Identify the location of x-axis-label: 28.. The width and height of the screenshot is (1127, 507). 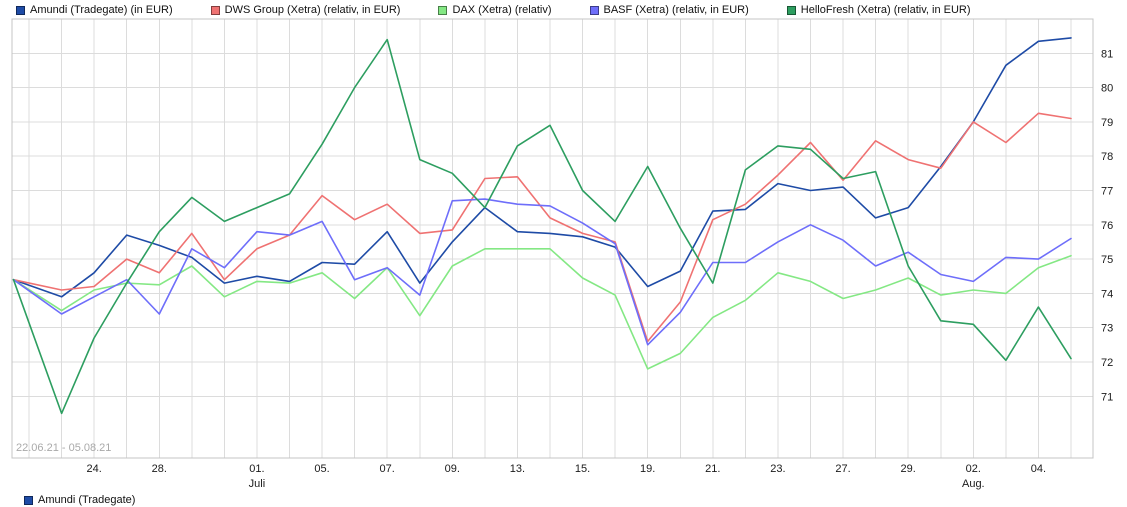
(159, 469).